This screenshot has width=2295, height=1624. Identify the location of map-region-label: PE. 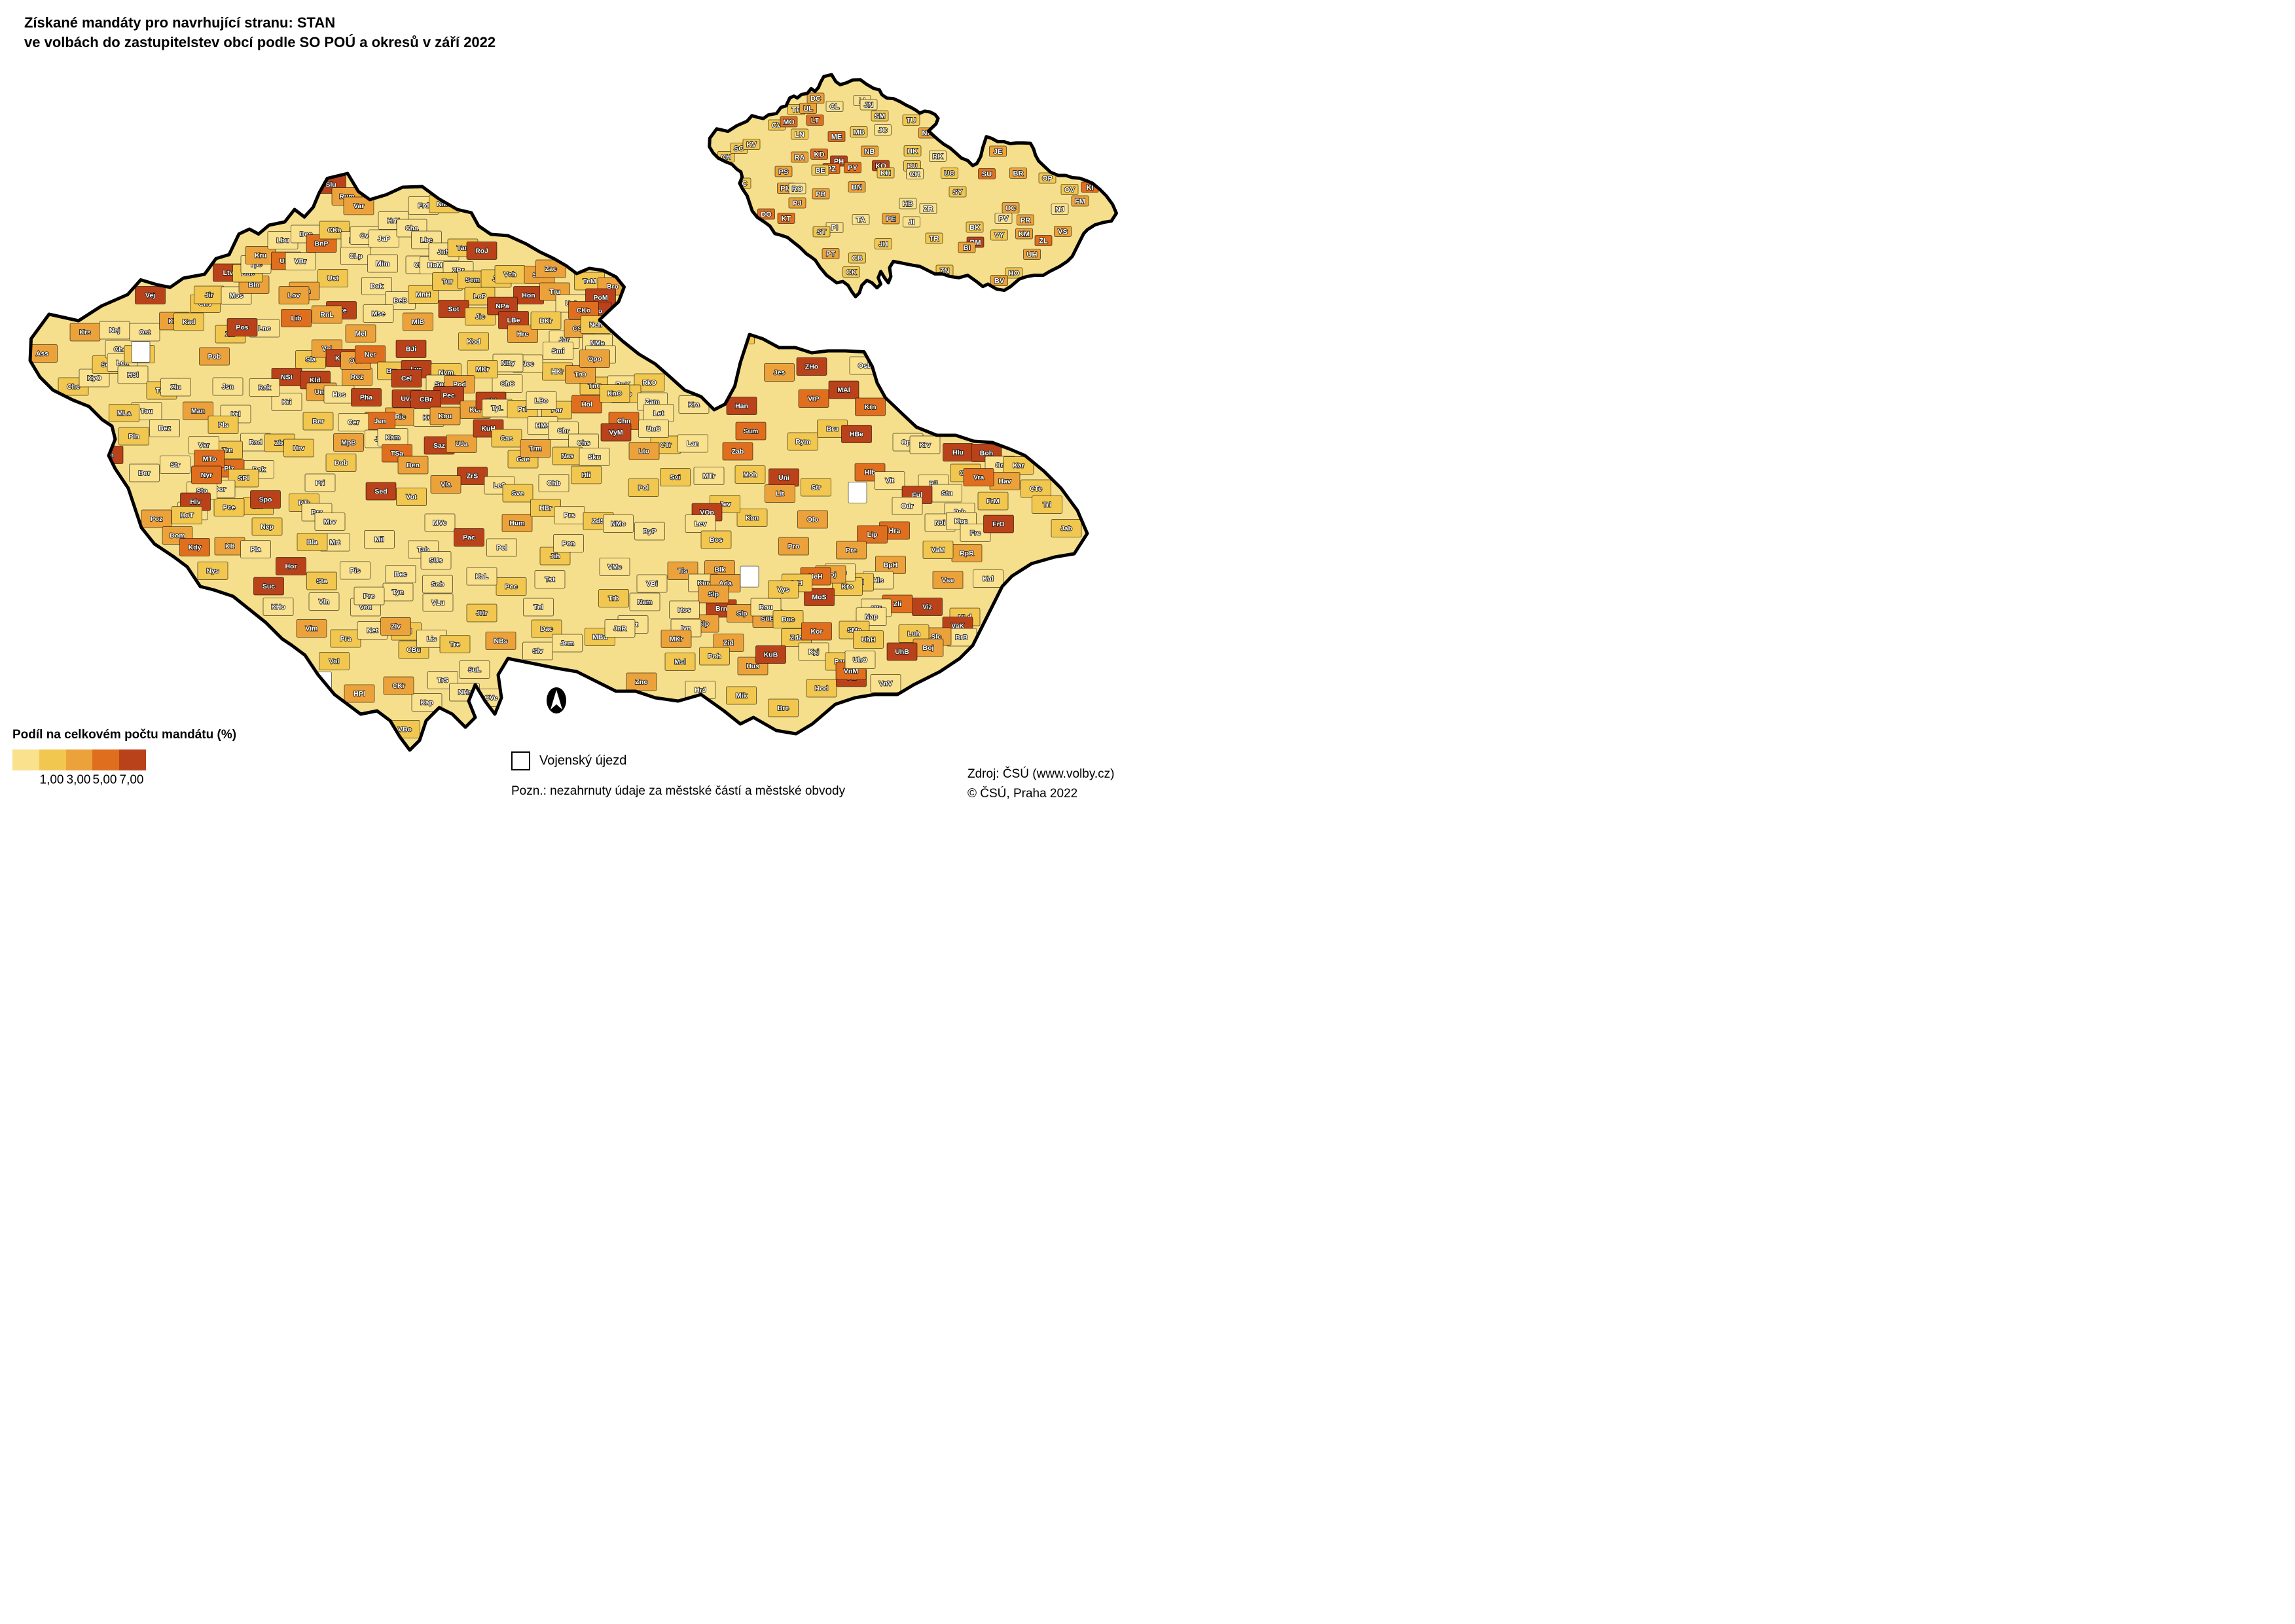
(891, 219).